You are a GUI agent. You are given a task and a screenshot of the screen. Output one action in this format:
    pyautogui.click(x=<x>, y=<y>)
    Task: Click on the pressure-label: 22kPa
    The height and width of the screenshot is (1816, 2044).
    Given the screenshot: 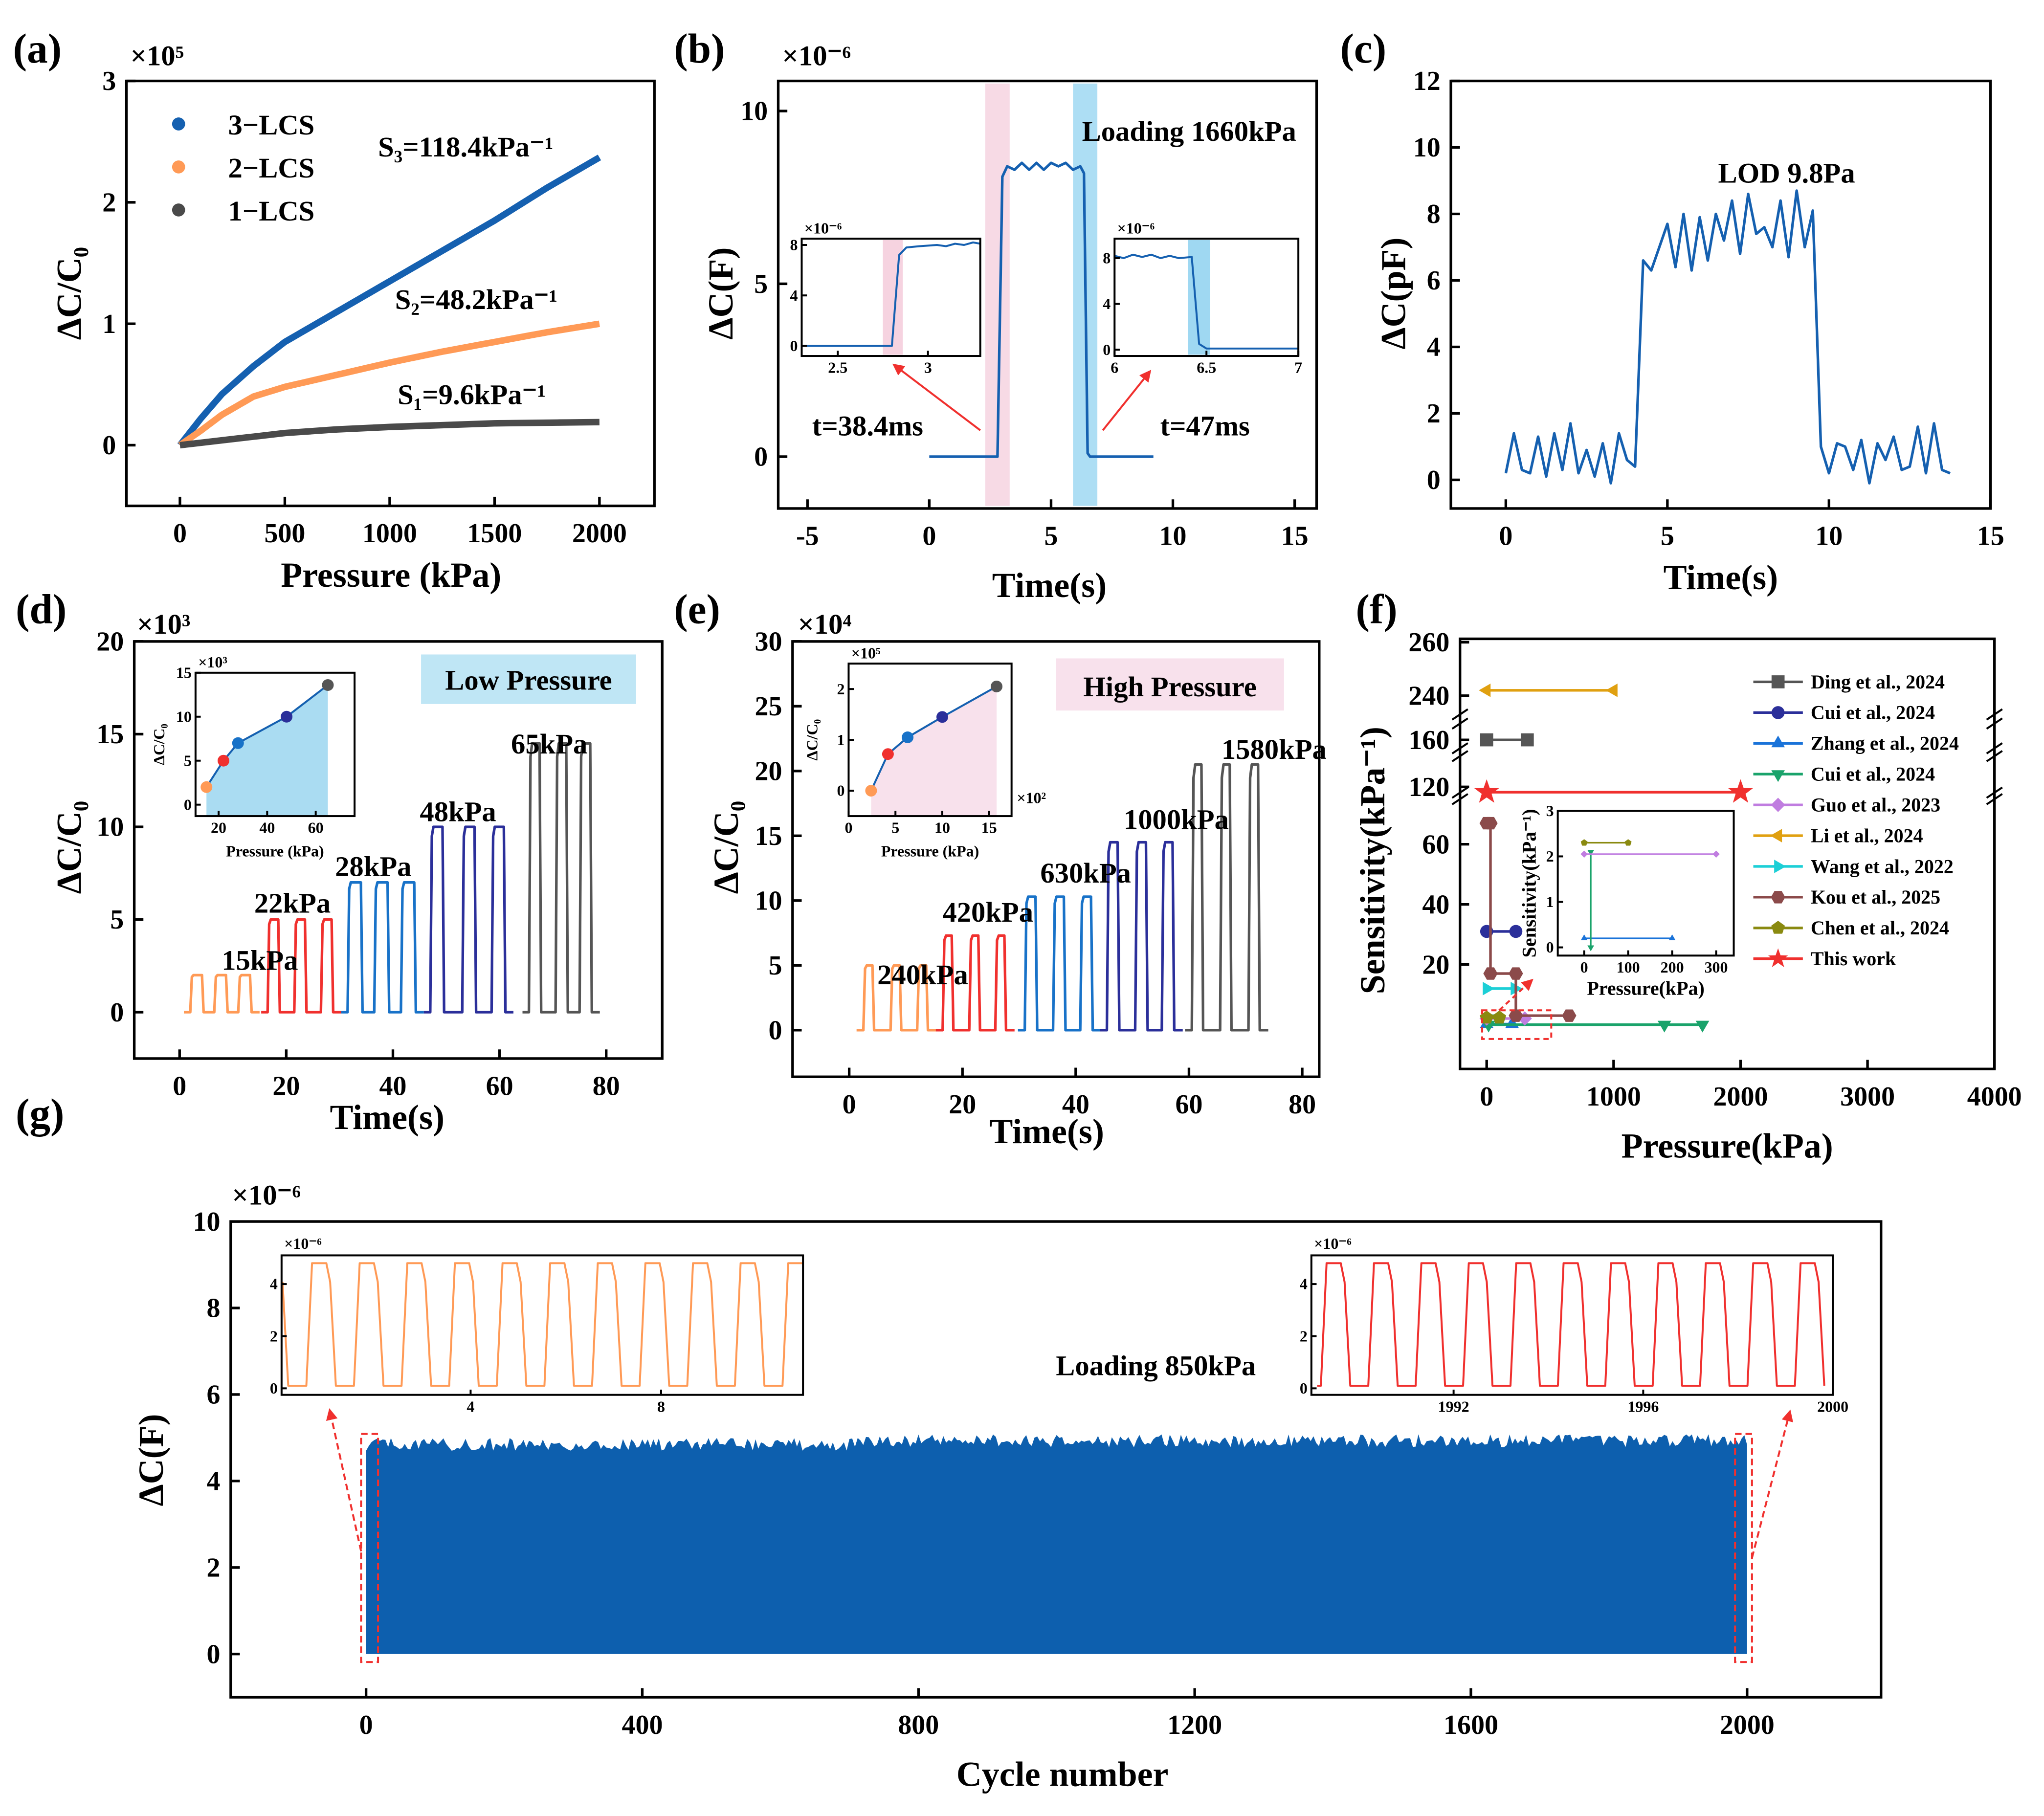 What is the action you would take?
    pyautogui.click(x=292, y=903)
    